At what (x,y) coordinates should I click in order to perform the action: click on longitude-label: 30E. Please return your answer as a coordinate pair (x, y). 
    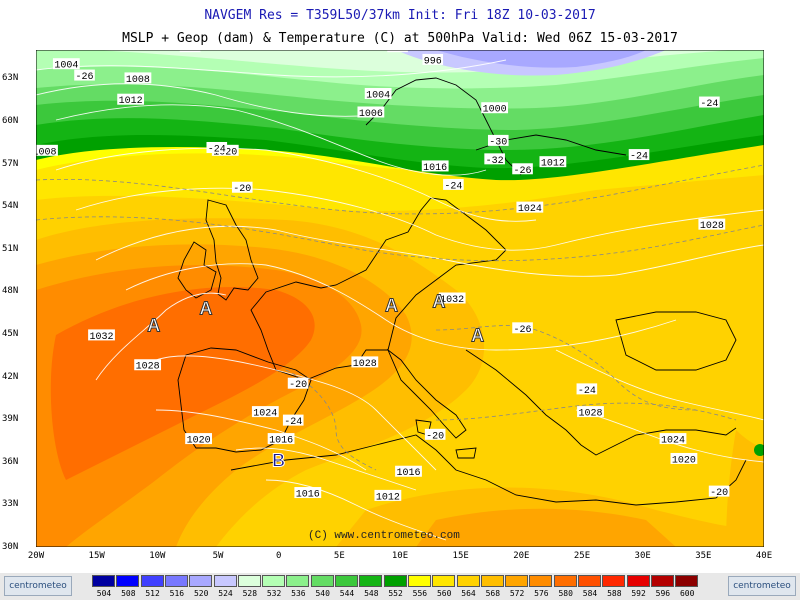
    Looking at the image, I should click on (642, 556).